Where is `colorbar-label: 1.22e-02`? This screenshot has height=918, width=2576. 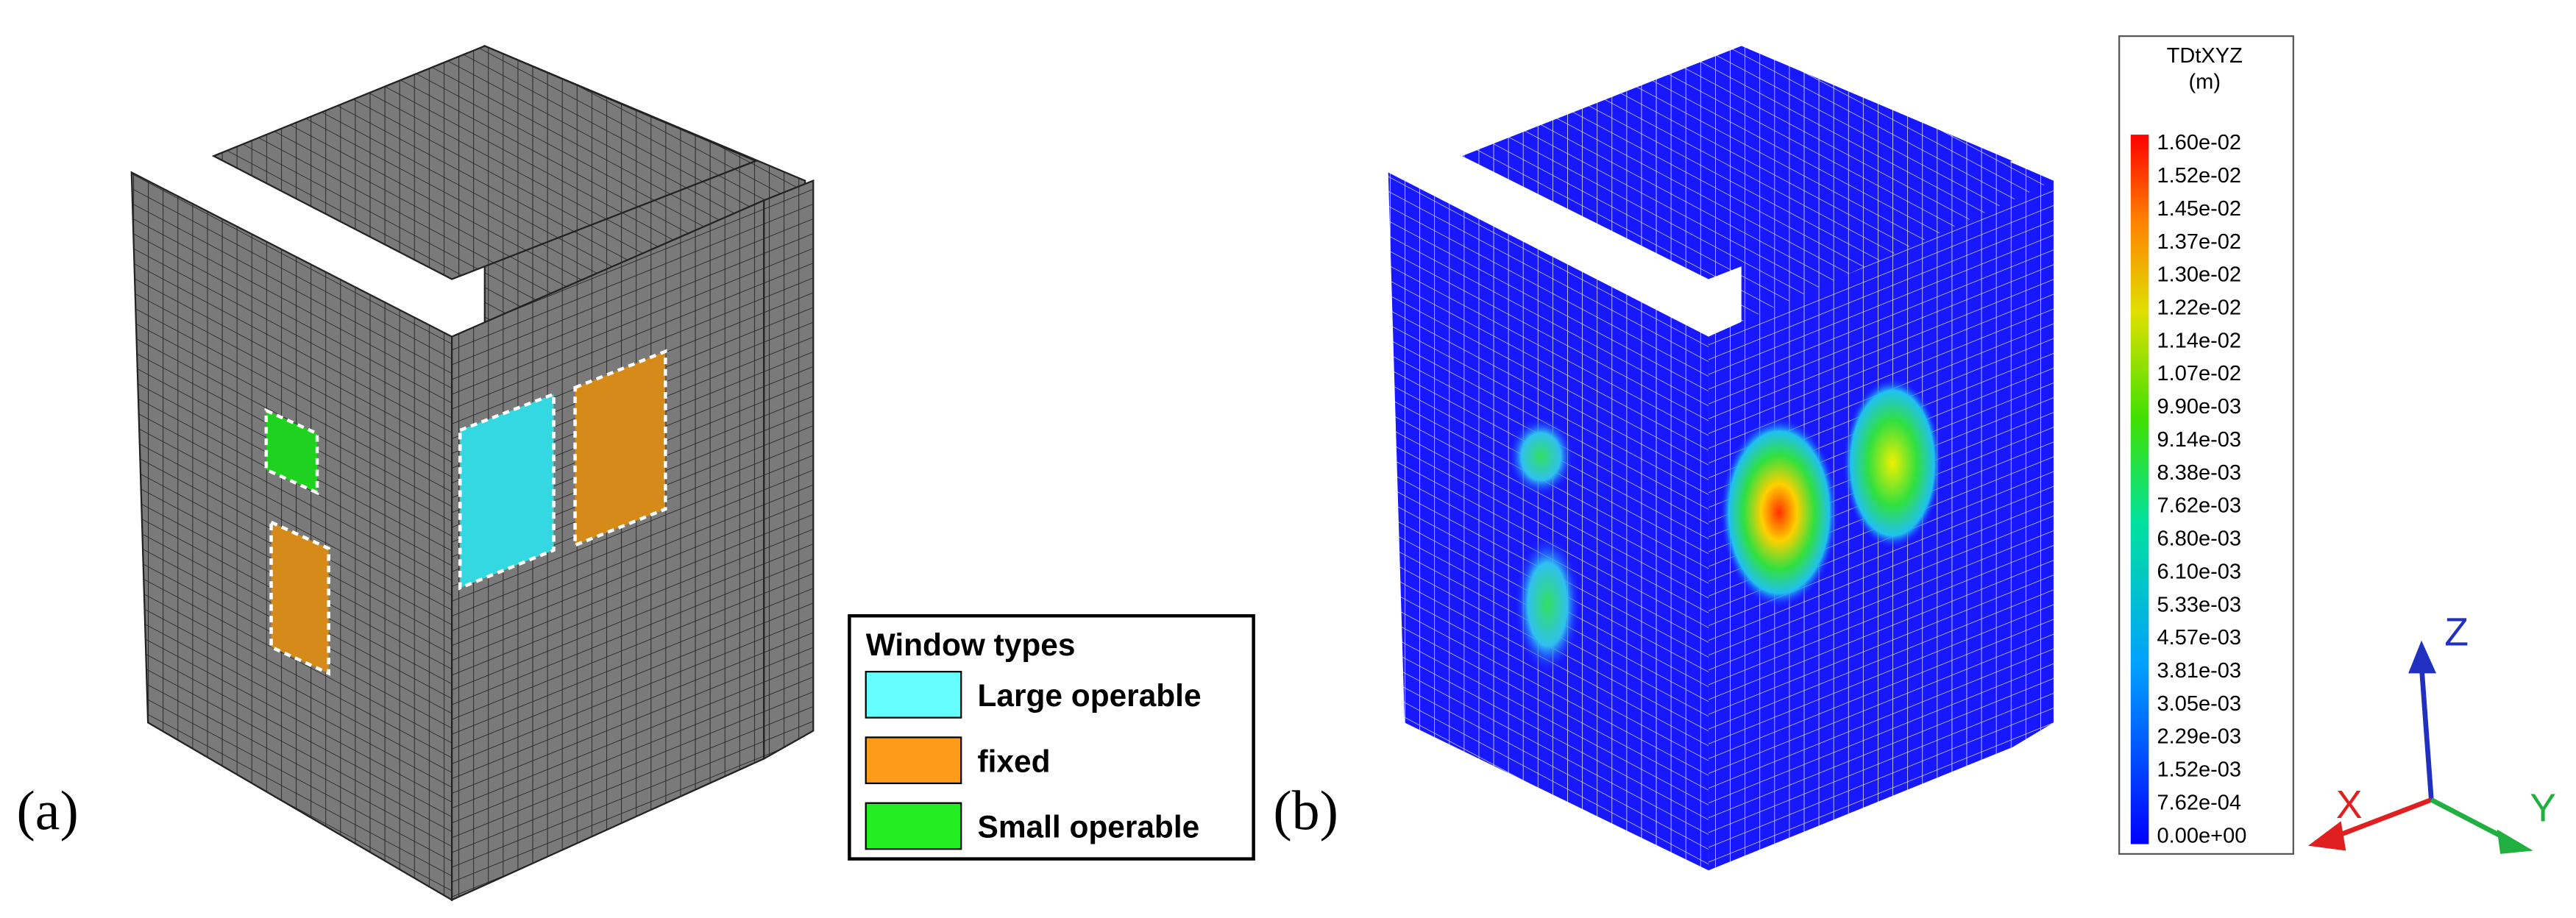 colorbar-label: 1.22e-02 is located at coordinates (2199, 308).